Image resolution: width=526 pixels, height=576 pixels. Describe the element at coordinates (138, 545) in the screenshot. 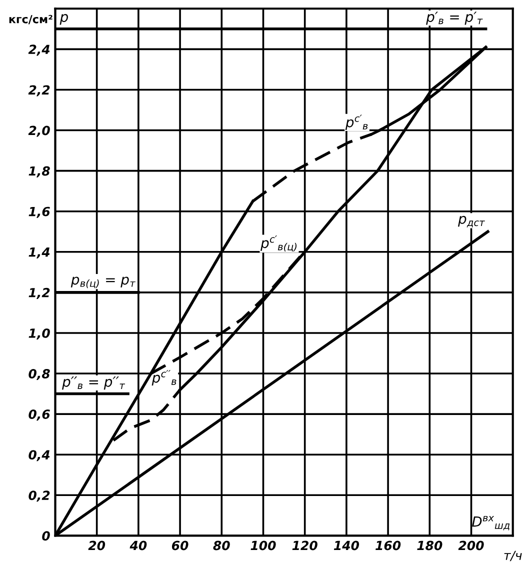

I see `x-tick-label: 40` at that location.